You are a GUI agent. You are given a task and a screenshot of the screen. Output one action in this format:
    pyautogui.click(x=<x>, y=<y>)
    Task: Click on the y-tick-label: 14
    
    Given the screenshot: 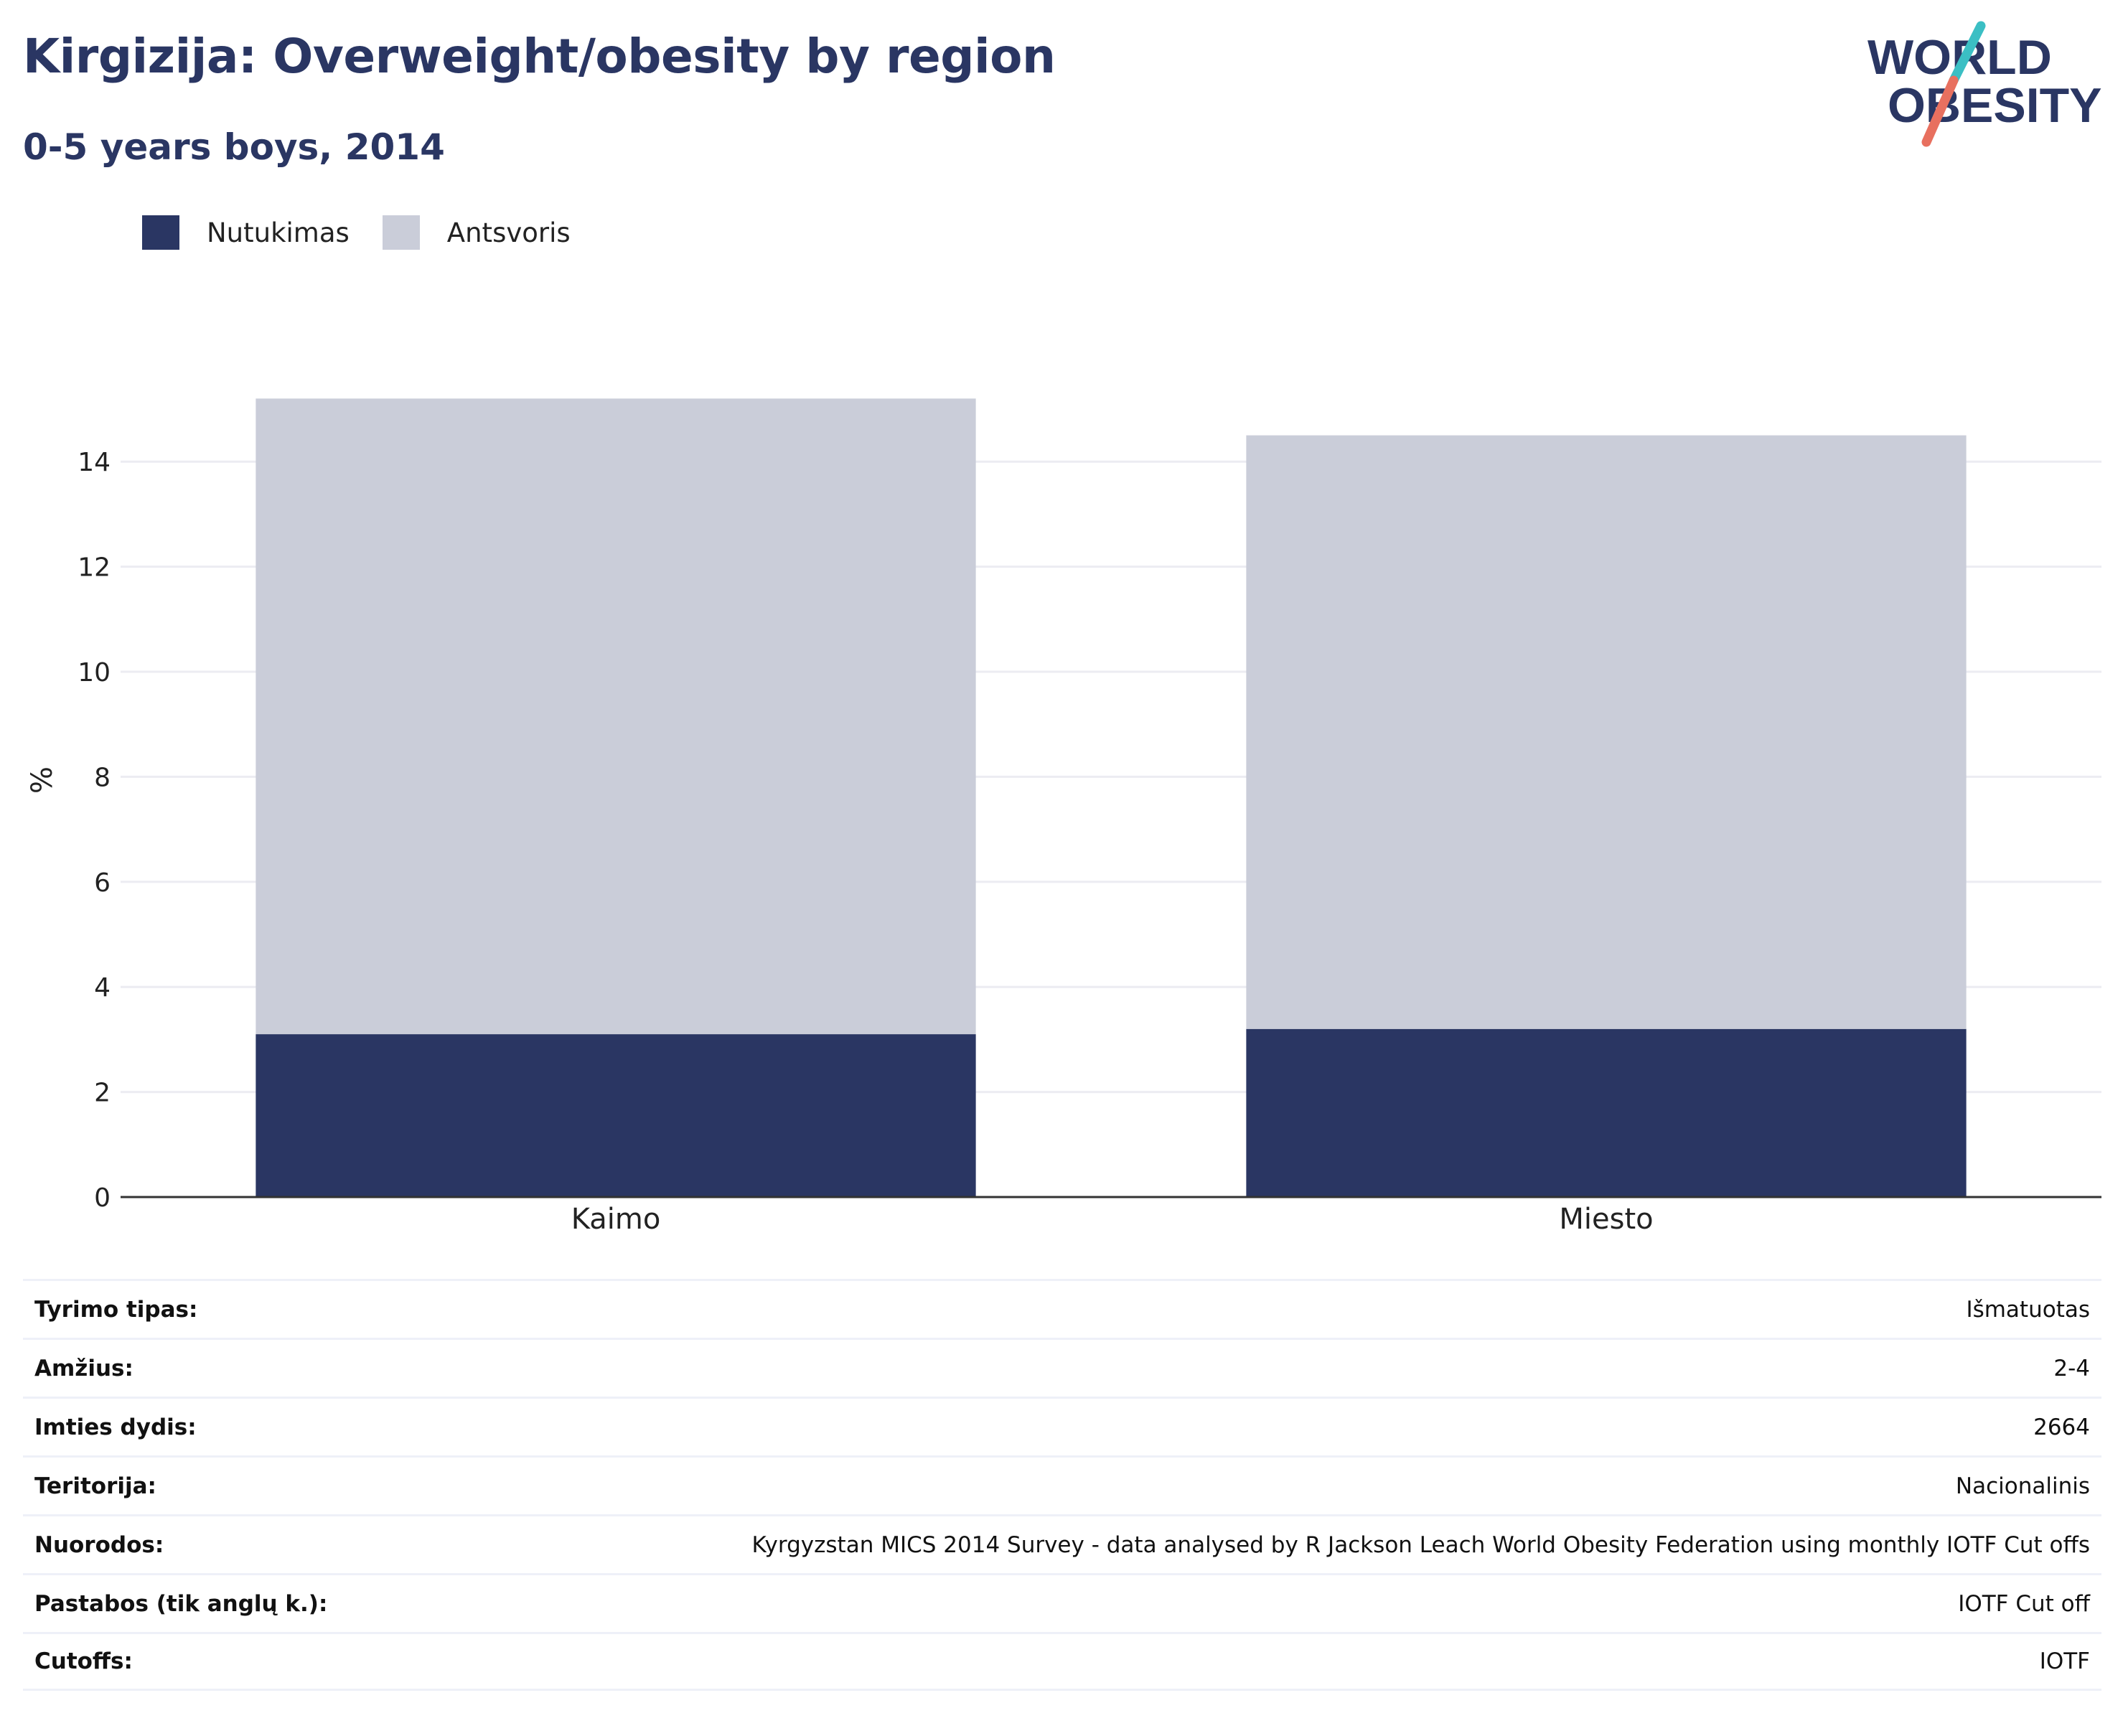 What is the action you would take?
    pyautogui.click(x=94, y=462)
    